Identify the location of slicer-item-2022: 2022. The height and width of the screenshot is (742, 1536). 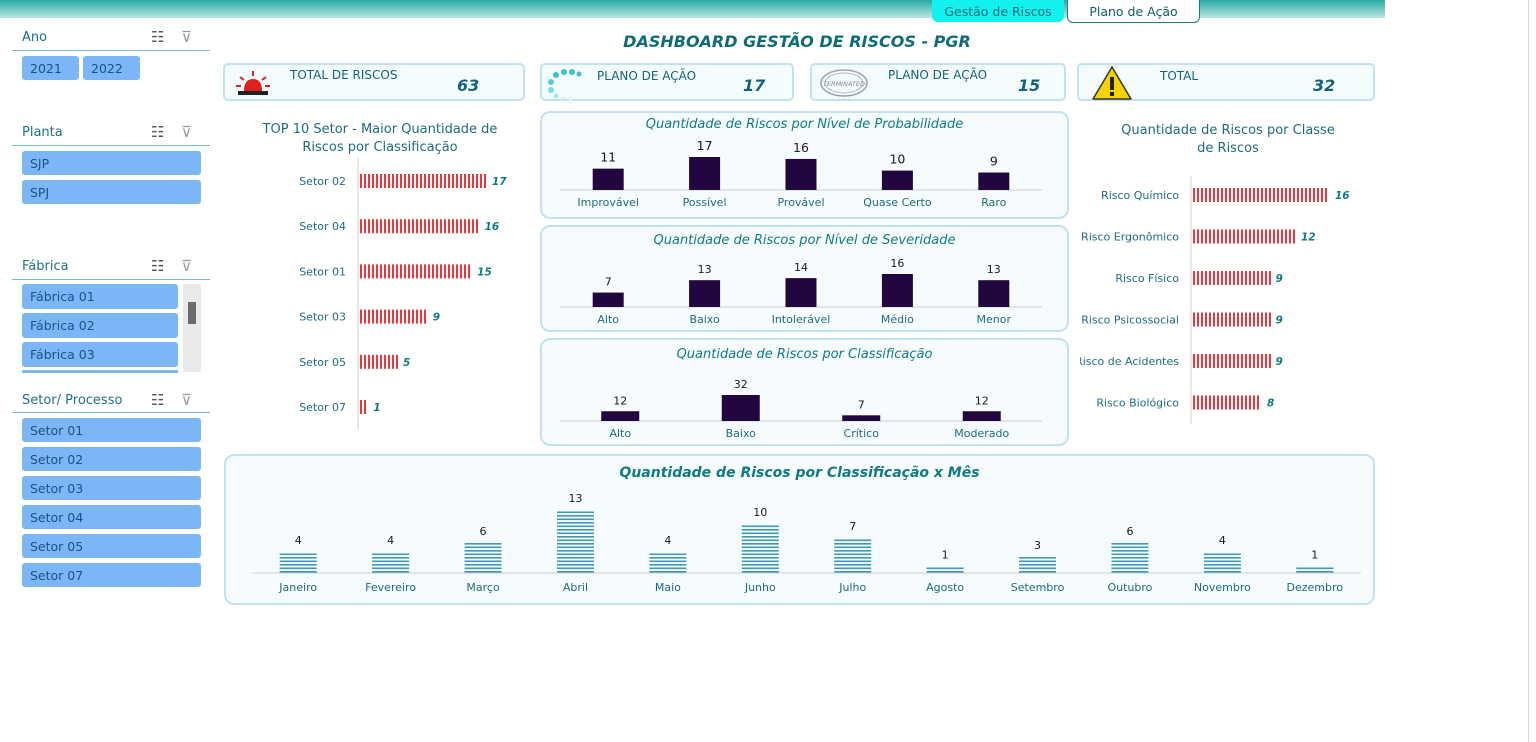
(111, 68).